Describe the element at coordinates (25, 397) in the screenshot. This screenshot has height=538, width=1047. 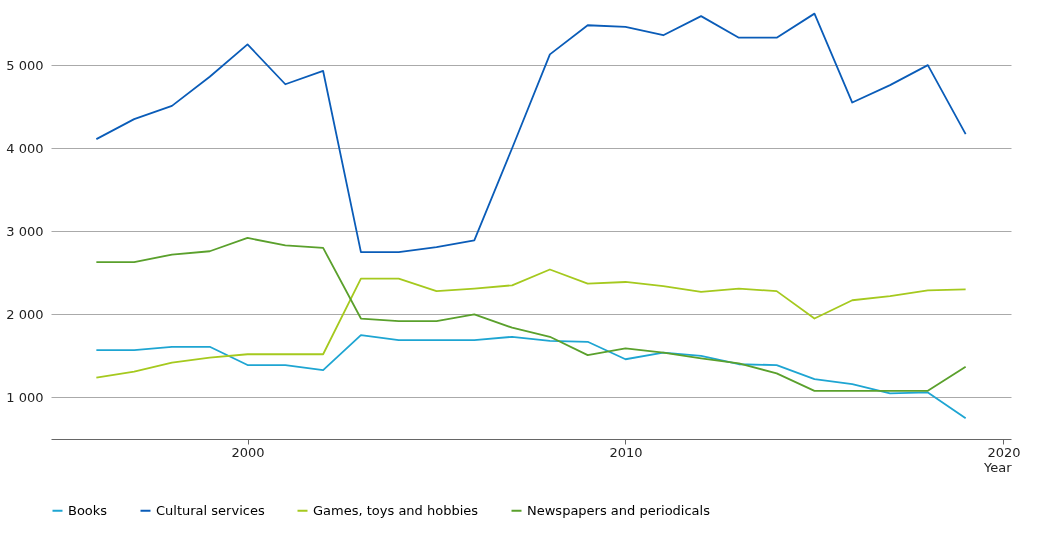
I see `y-tick-label: 1 000` at that location.